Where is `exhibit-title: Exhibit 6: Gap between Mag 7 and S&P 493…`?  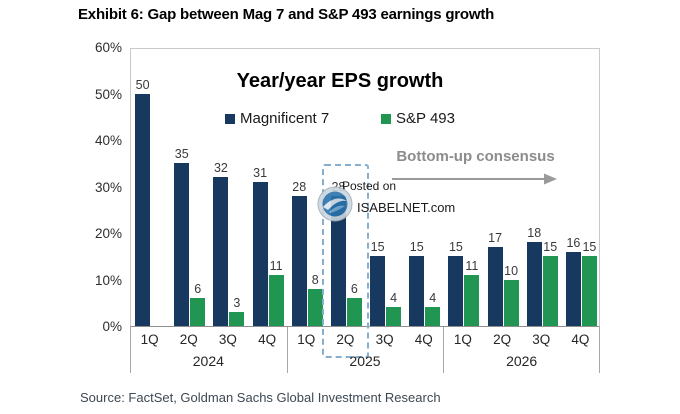
exhibit-title: Exhibit 6: Gap between Mag 7 and S&P 493… is located at coordinates (286, 14).